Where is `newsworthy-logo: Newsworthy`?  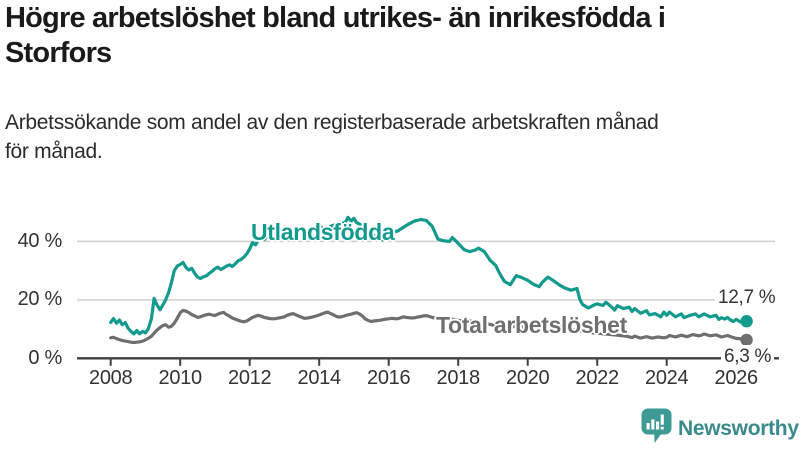
newsworthy-logo: Newsworthy is located at coordinates (719, 427).